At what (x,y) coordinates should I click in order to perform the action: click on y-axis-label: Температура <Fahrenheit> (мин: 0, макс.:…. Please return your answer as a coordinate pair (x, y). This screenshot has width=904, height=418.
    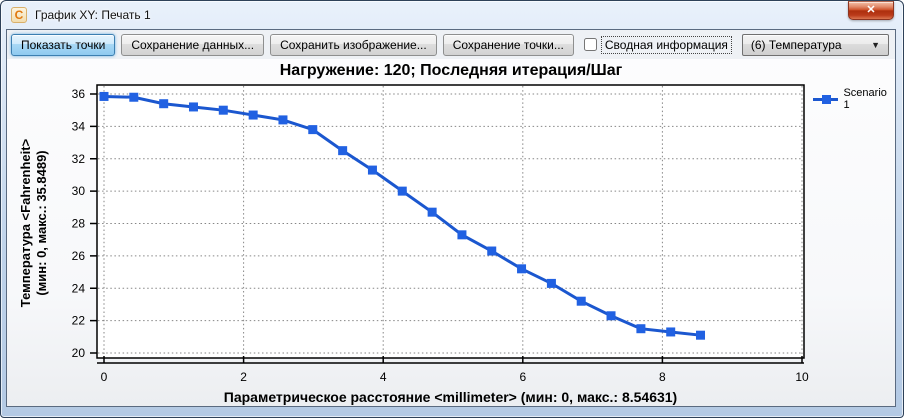
    Looking at the image, I should click on (34, 223).